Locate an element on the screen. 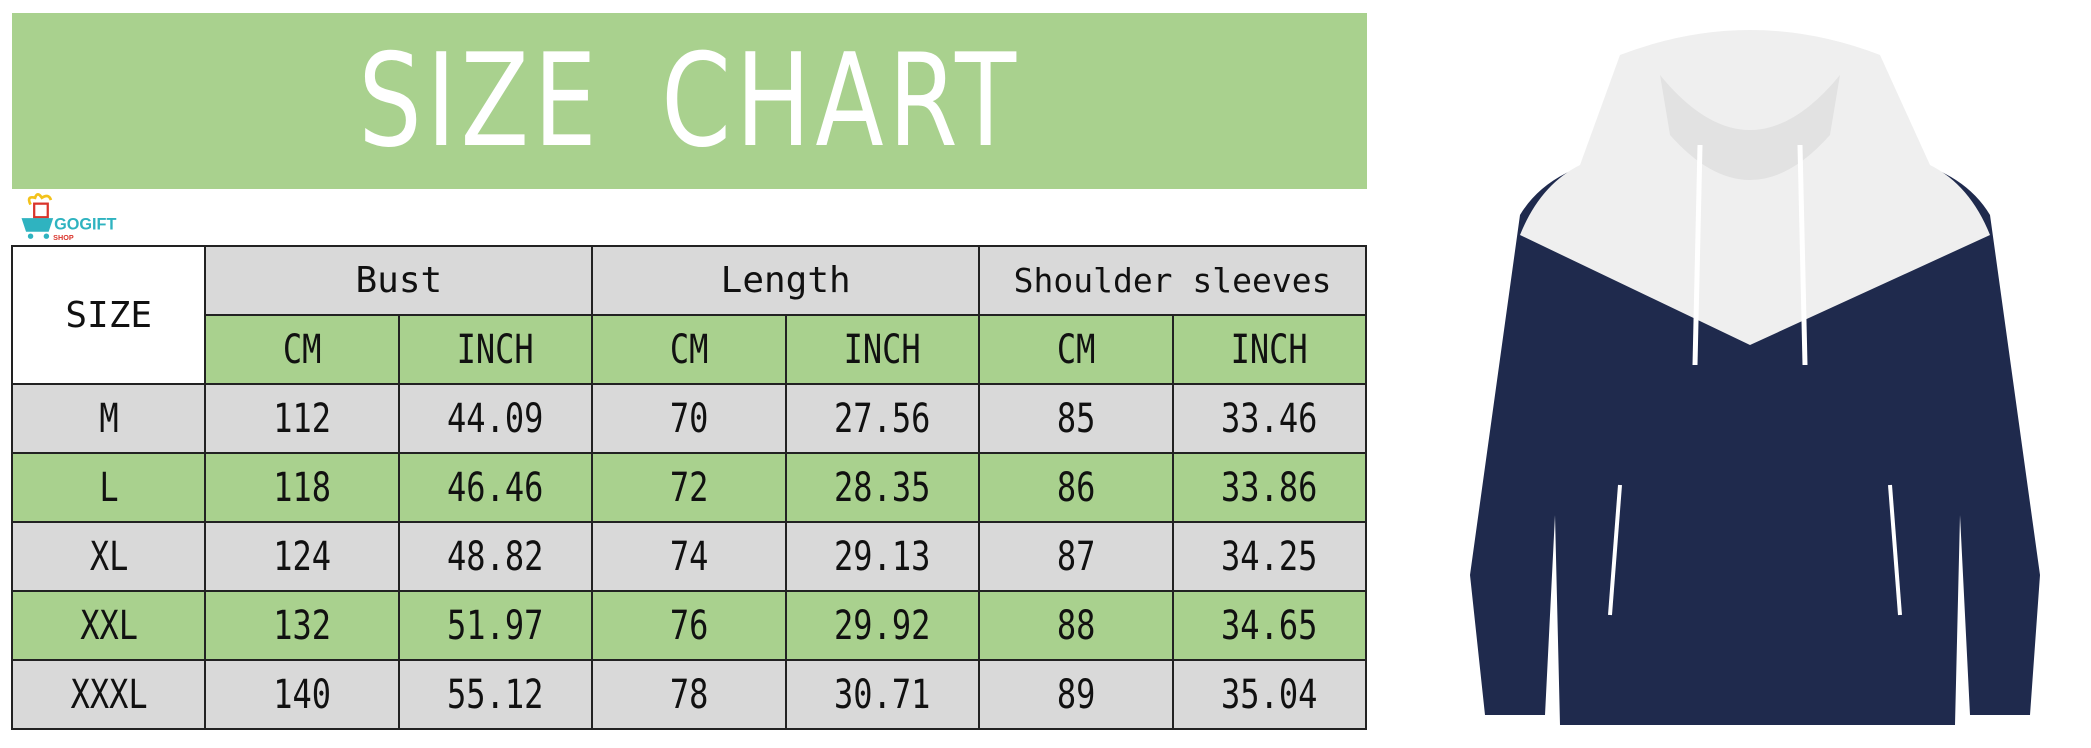 This screenshot has width=2091, height=748. value-cell: 74 is located at coordinates (689, 556).